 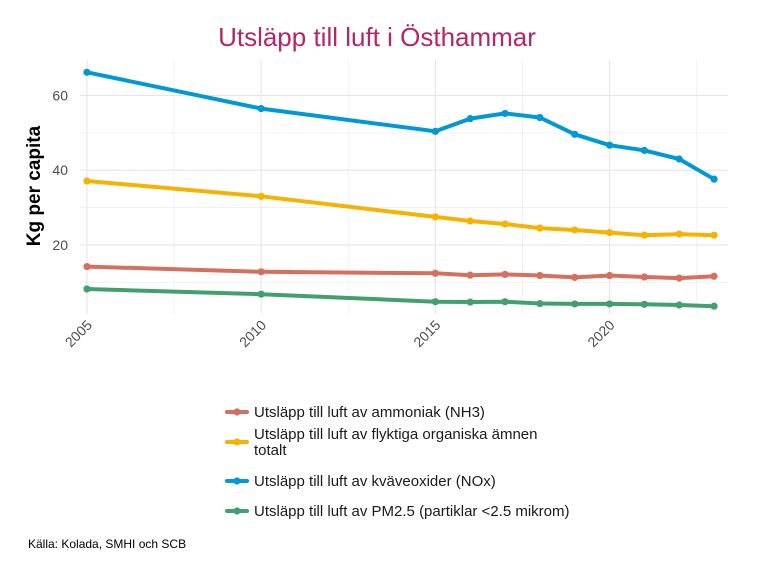 I want to click on y-tick-label: 20, so click(x=60, y=245).